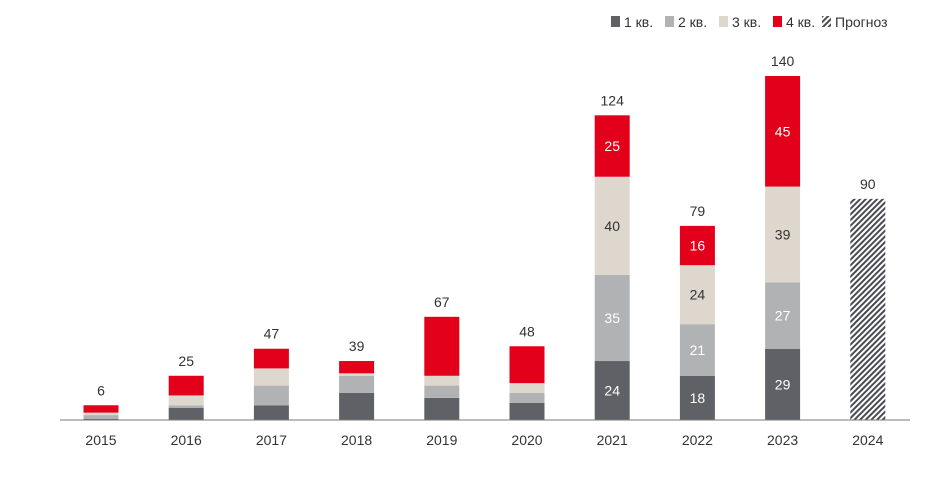 Image resolution: width=930 pixels, height=493 pixels. What do you see at coordinates (782, 440) in the screenshot?
I see `x-tick-label-2023: 2023` at bounding box center [782, 440].